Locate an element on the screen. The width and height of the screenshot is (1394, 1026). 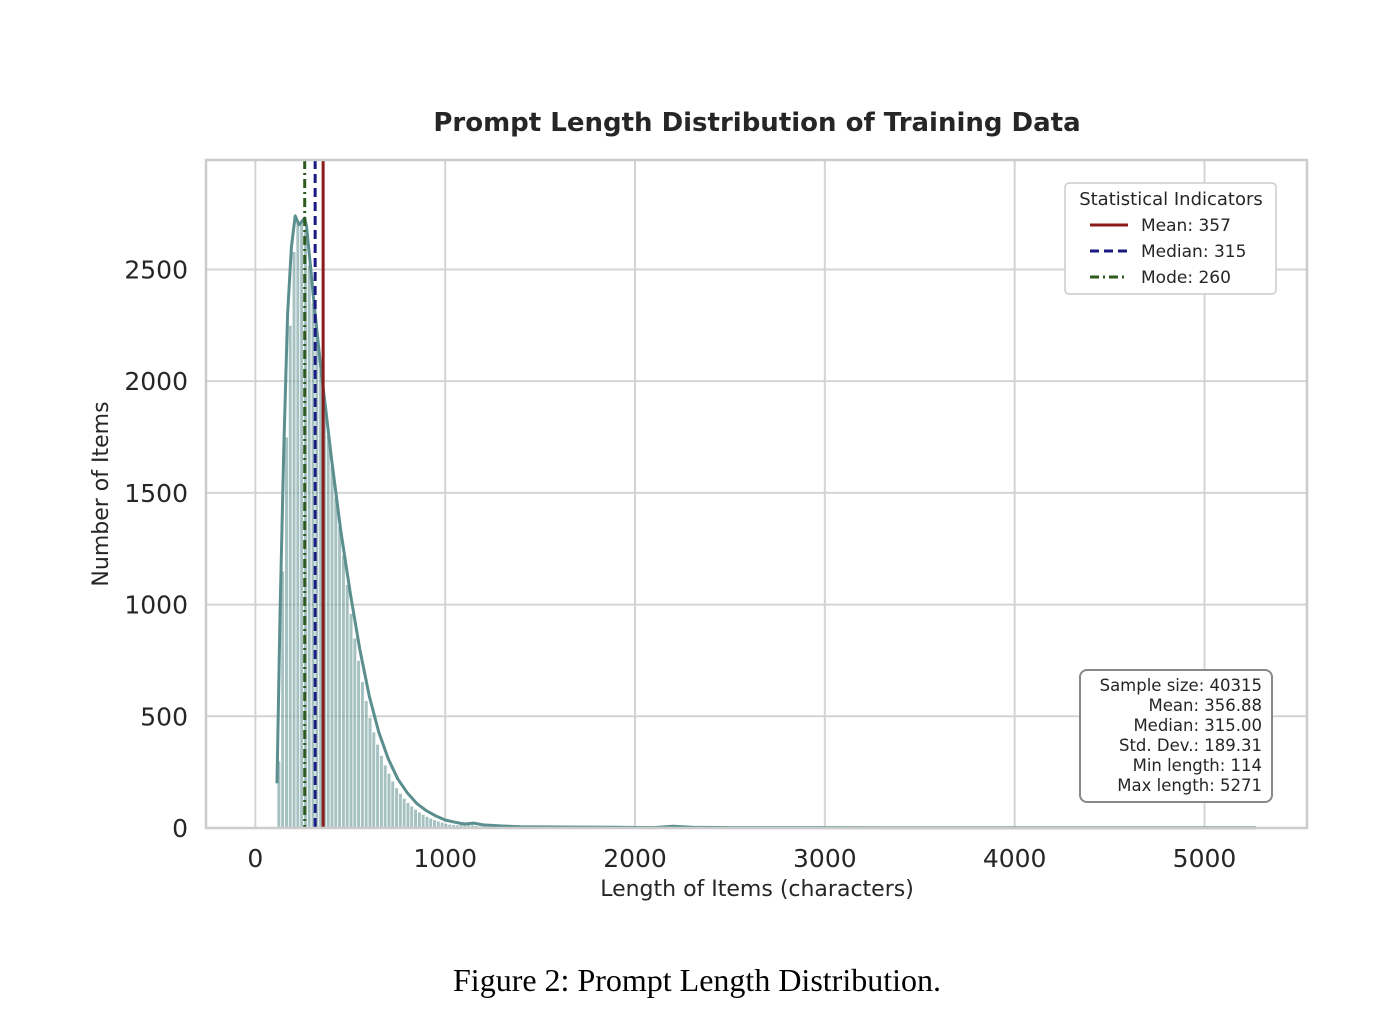
x-tick-label: 0 is located at coordinates (255, 858).